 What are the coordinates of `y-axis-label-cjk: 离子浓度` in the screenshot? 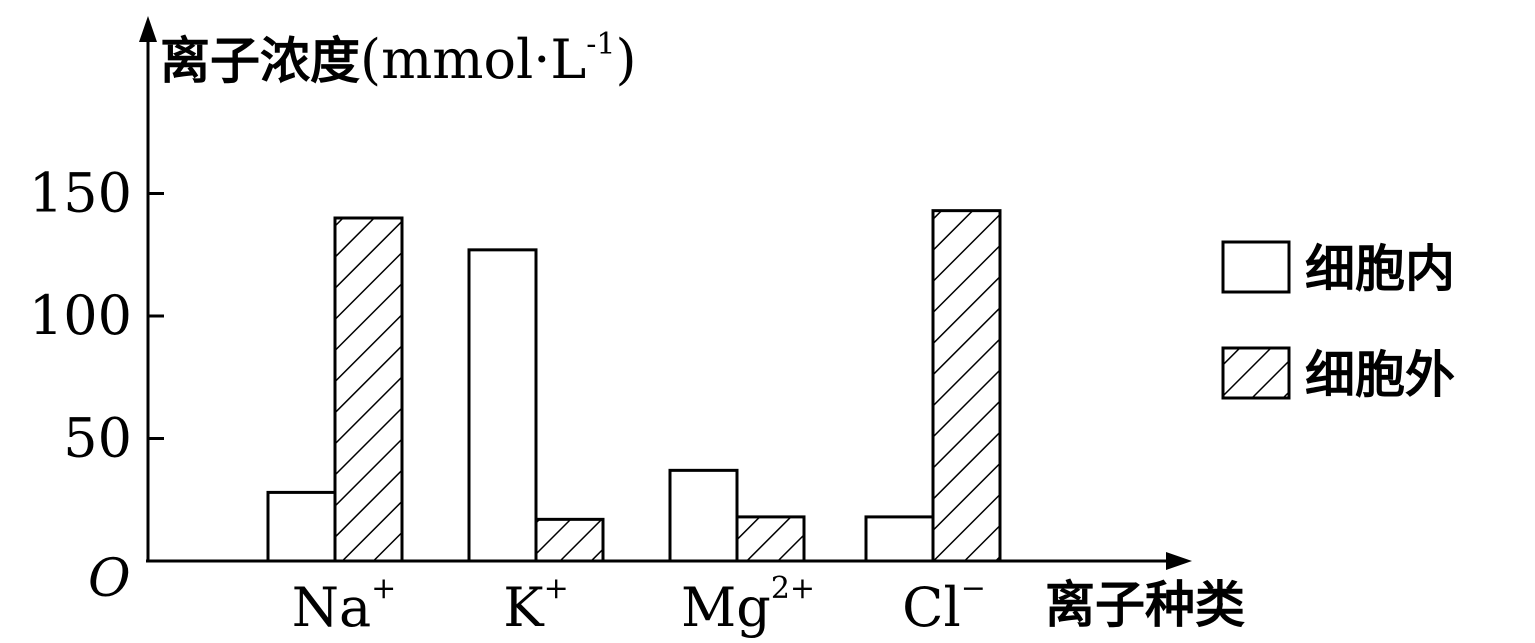 It's located at (260, 61).